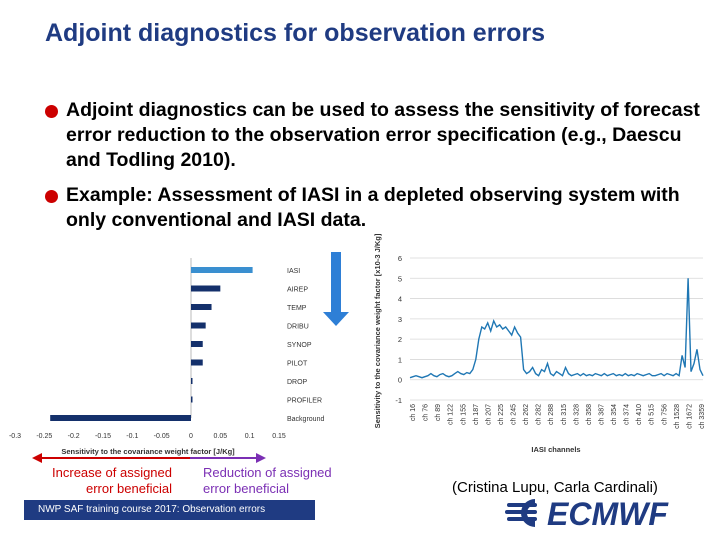  Describe the element at coordinates (132, 436) in the screenshot. I see `x-tick-label: -0.1` at that location.